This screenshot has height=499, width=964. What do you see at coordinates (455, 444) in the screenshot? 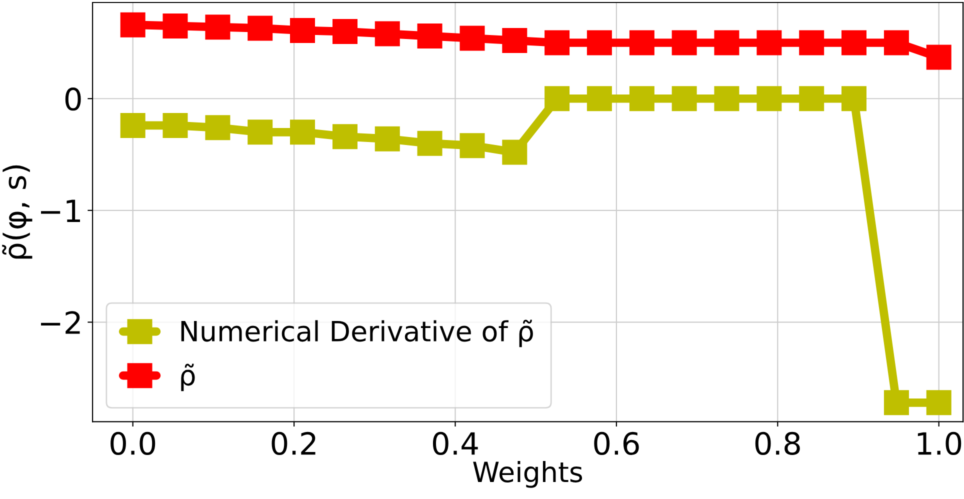
I see `x-tick-label: 0.4` at bounding box center [455, 444].